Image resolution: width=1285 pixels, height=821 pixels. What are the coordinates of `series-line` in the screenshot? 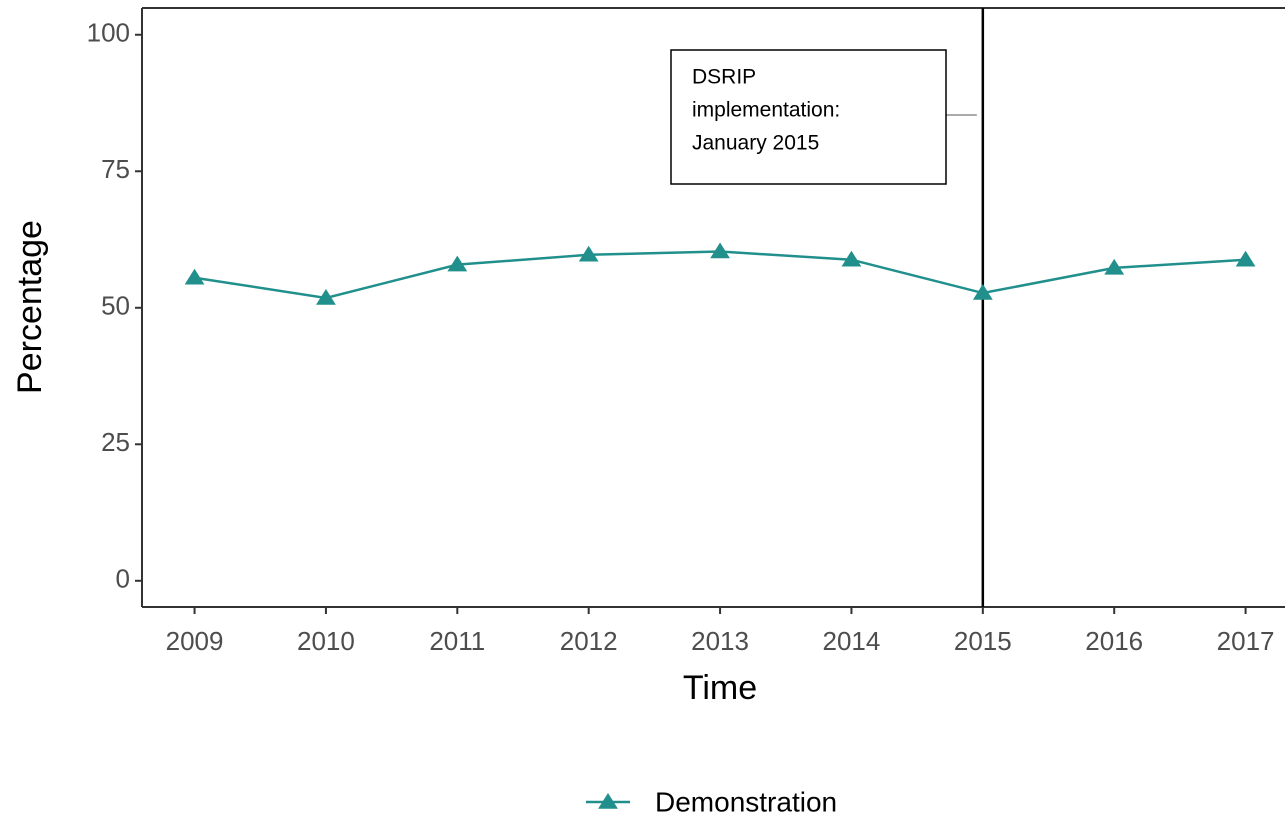 It's located at (720, 275).